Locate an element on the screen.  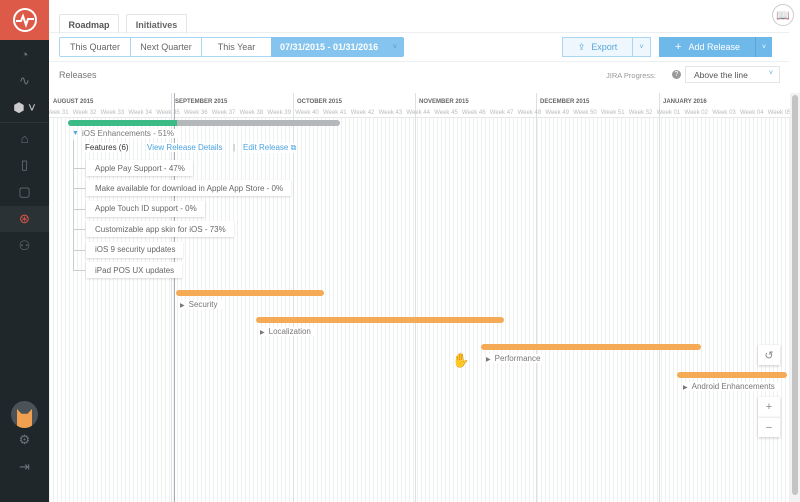
week-label: Week 50 is located at coordinates (585, 113).